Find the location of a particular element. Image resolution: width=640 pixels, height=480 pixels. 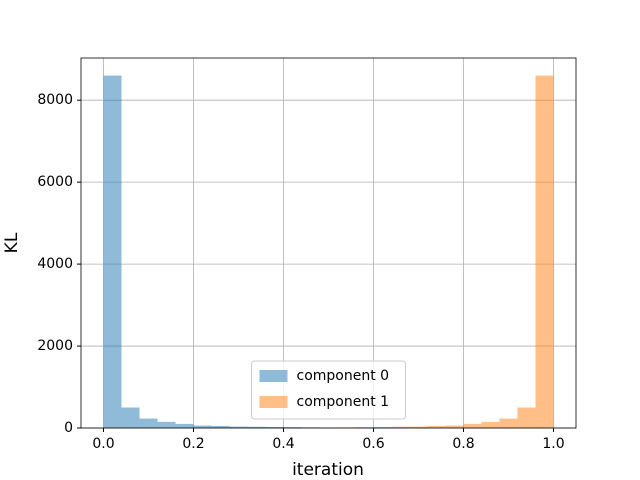

x-axis-label: iteration is located at coordinates (328, 470).